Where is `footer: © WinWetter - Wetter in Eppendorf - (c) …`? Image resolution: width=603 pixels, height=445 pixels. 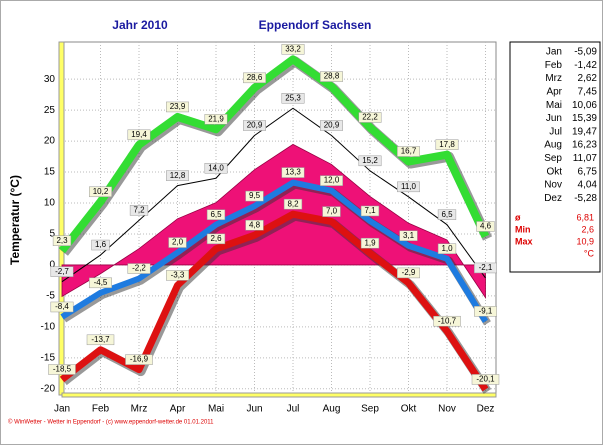
footer: © WinWetter - Wetter in Eppendorf - (c) … is located at coordinates (111, 422).